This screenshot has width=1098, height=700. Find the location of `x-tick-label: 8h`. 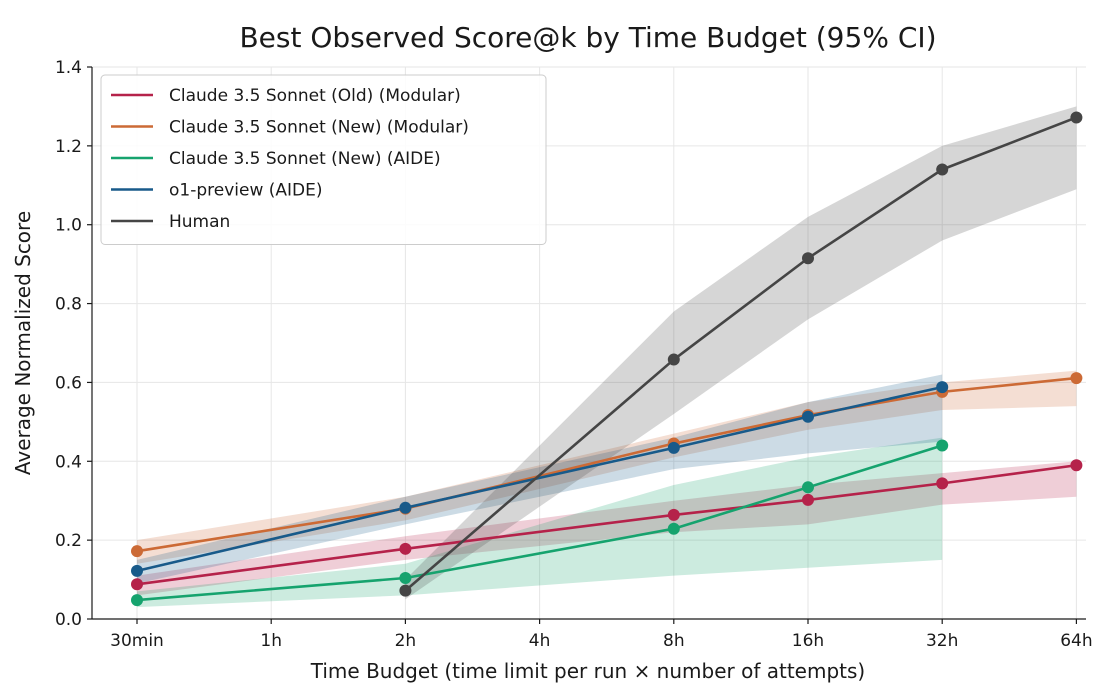

x-tick-label: 8h is located at coordinates (674, 641).